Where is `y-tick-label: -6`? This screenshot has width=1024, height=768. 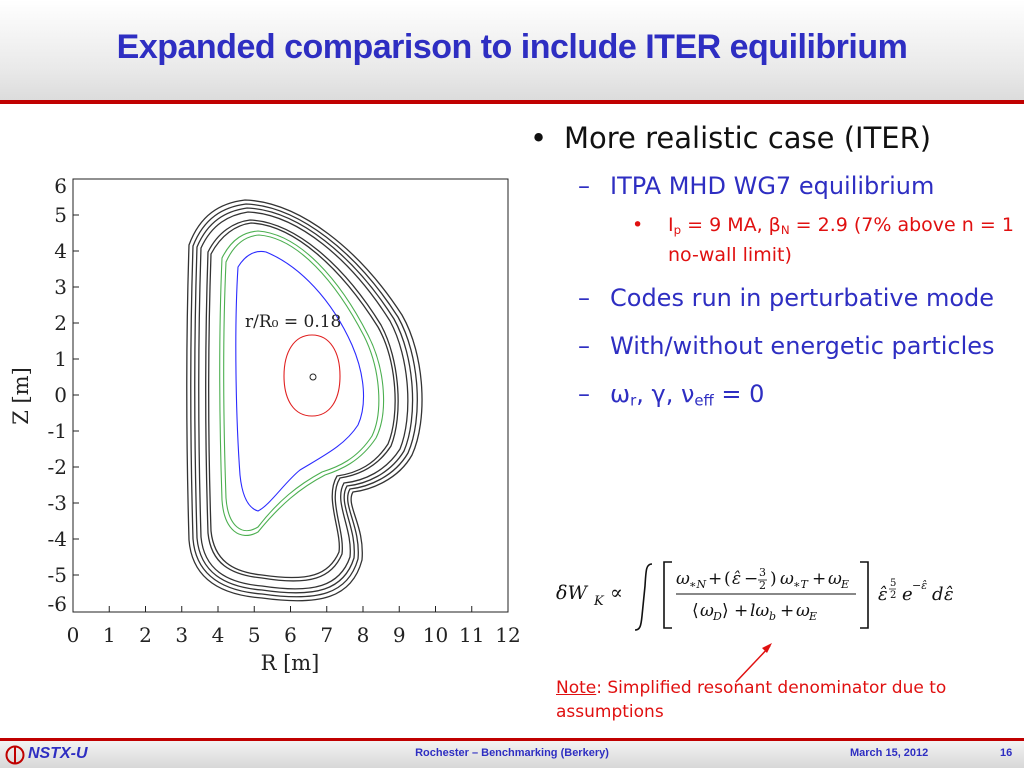 y-tick-label: -6 is located at coordinates (57, 604).